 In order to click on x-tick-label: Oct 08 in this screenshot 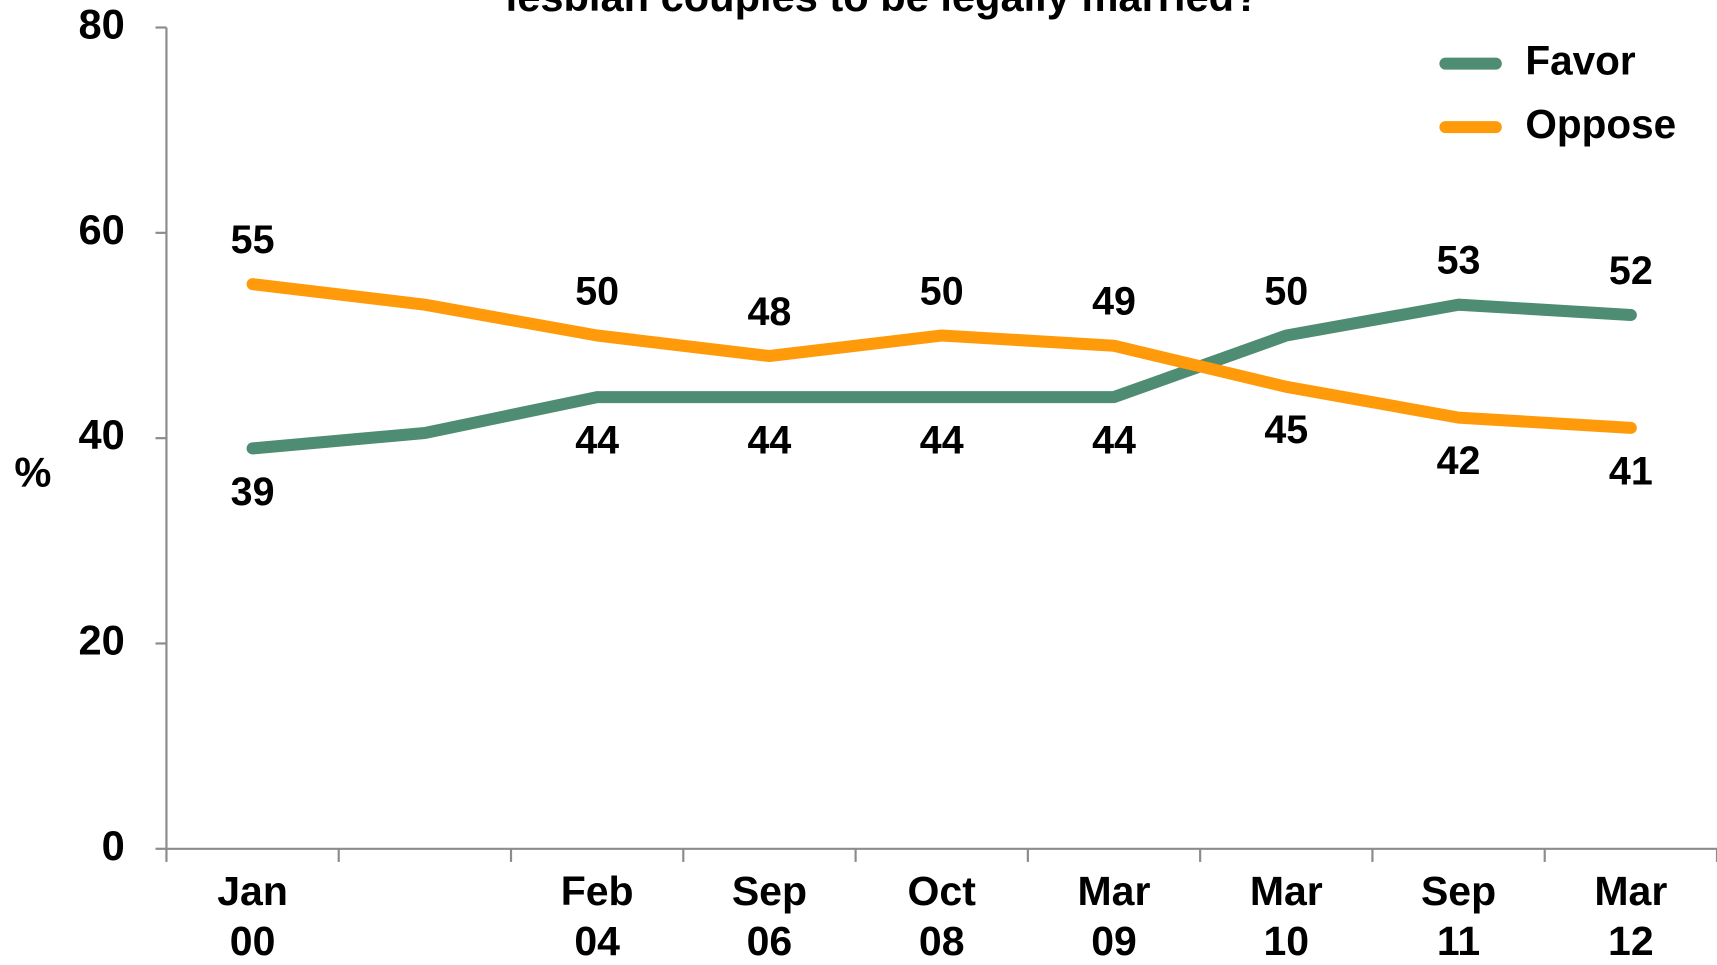, I will do `click(941, 916)`.